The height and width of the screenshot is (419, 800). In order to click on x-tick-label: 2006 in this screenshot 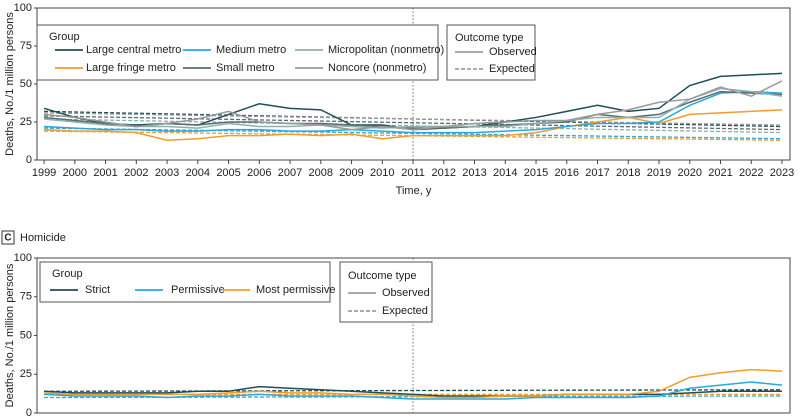, I will do `click(259, 173)`.